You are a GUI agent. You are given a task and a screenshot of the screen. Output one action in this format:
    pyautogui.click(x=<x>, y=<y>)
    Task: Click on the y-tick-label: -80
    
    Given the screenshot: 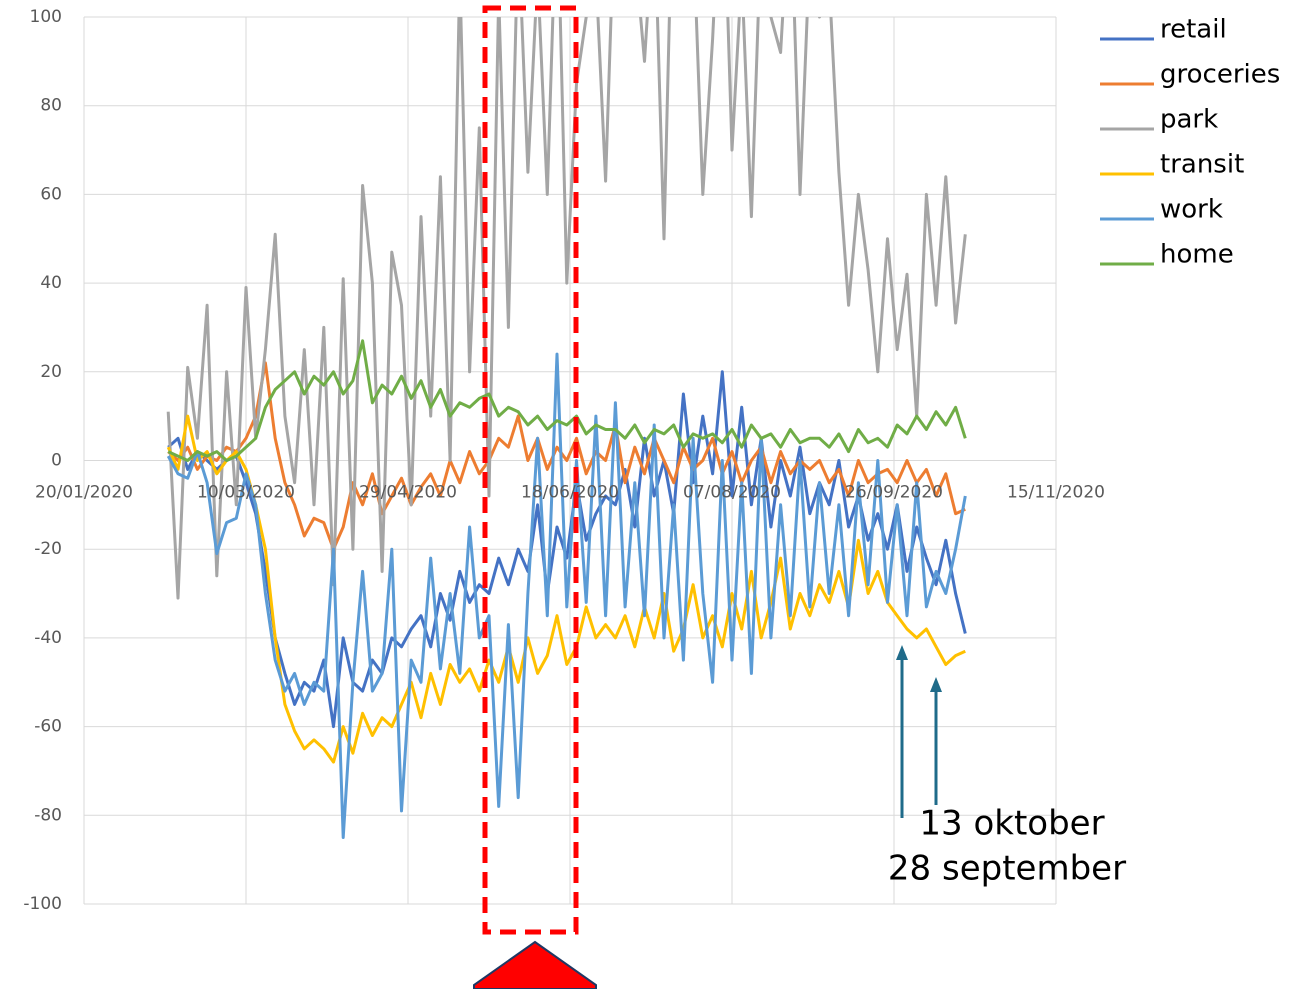 What is the action you would take?
    pyautogui.click(x=48, y=815)
    